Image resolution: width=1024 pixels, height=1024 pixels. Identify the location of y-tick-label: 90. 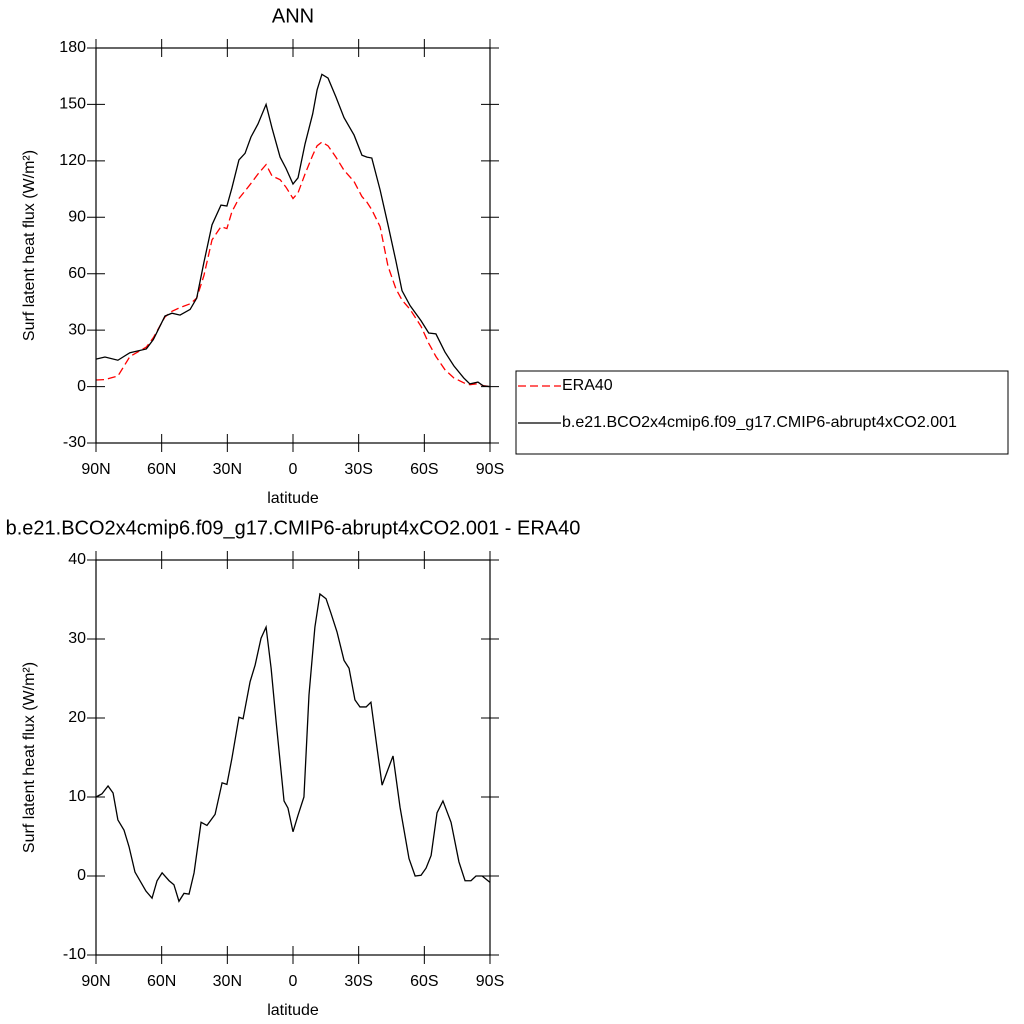
(77, 217).